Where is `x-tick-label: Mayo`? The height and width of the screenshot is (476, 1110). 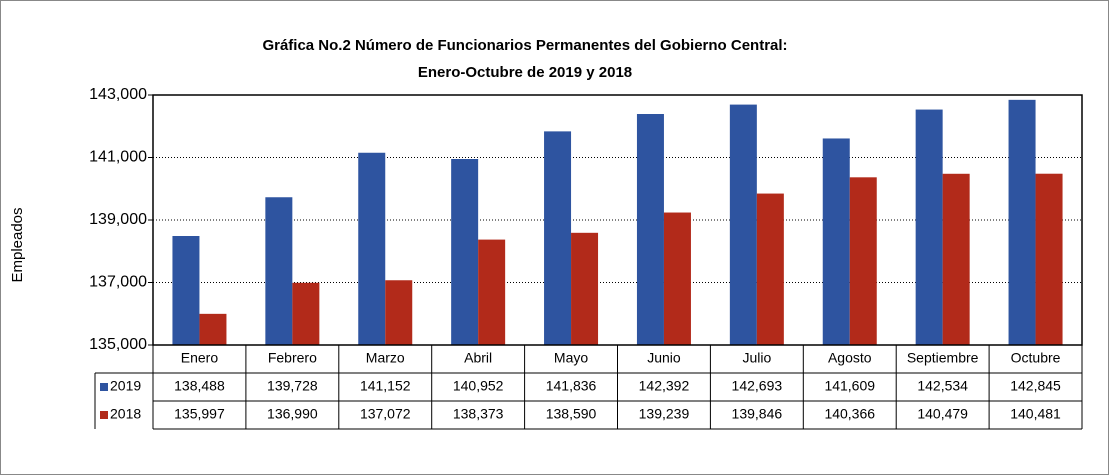
x-tick-label: Mayo is located at coordinates (571, 358).